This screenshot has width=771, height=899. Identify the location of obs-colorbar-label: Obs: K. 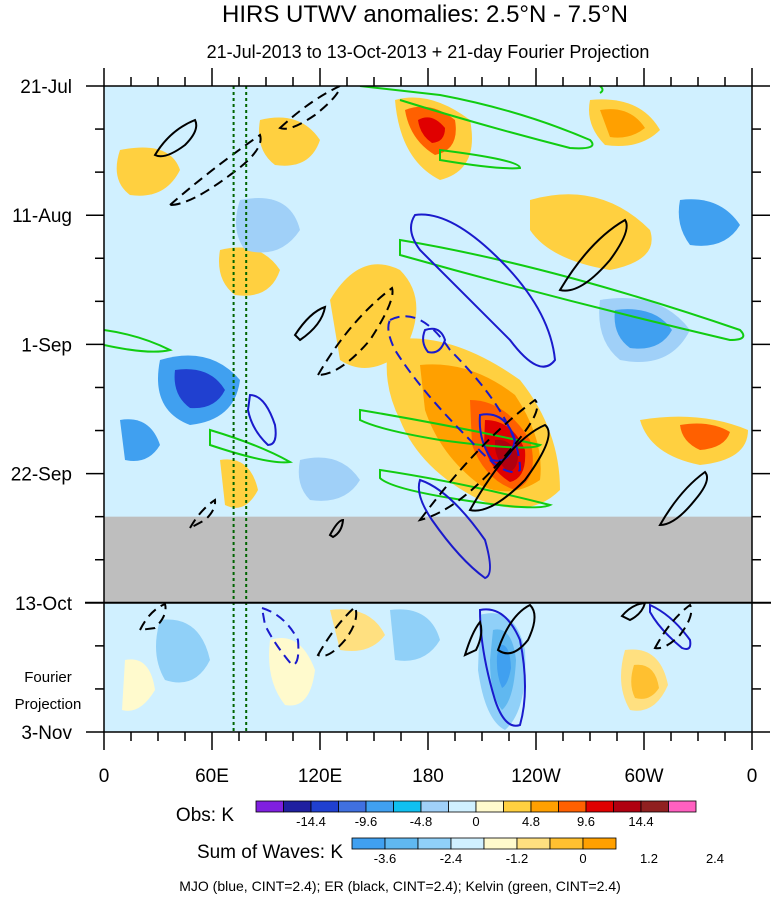
(205, 815).